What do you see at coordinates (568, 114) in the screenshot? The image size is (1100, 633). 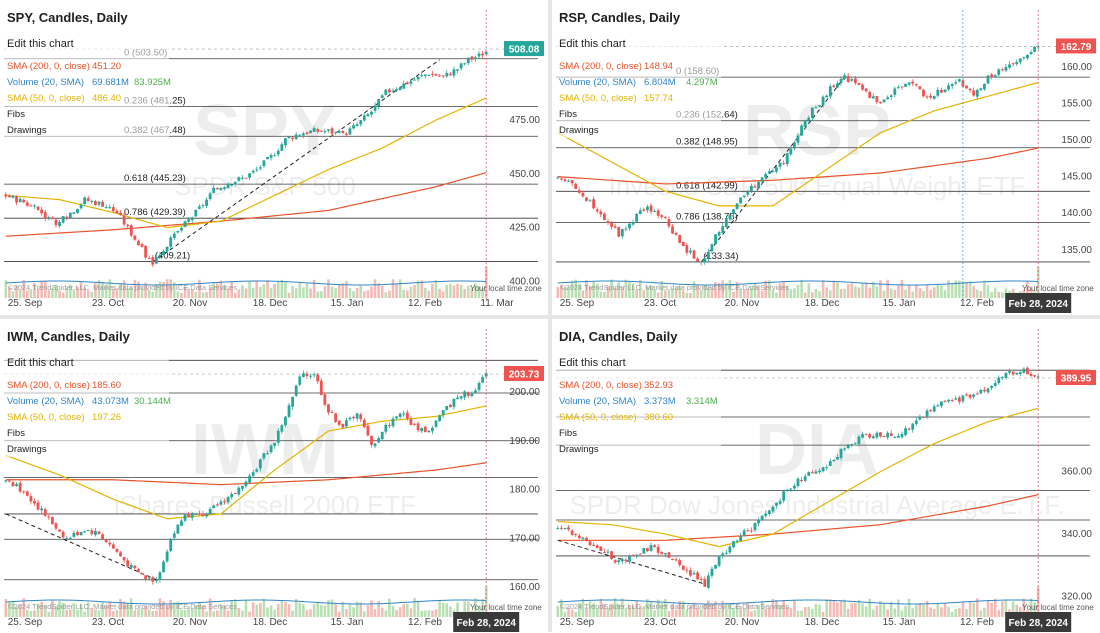 I see `legend-item: Fibs` at bounding box center [568, 114].